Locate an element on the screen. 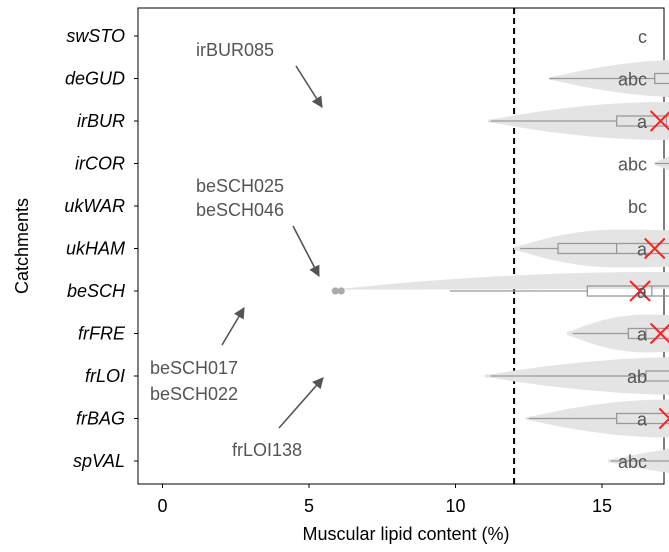 The height and width of the screenshot is (552, 669). mean-marker-frBAG is located at coordinates (663, 418).